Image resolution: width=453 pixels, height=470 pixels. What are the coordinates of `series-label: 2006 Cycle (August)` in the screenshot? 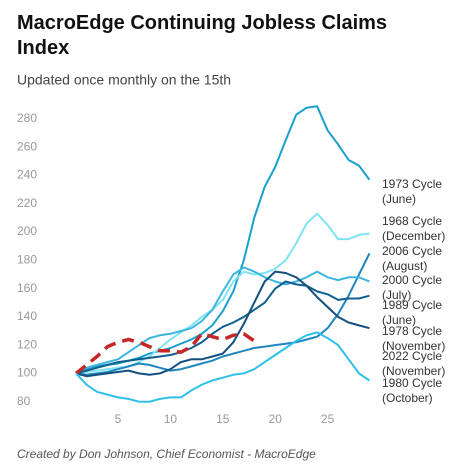 It's located at (412, 258).